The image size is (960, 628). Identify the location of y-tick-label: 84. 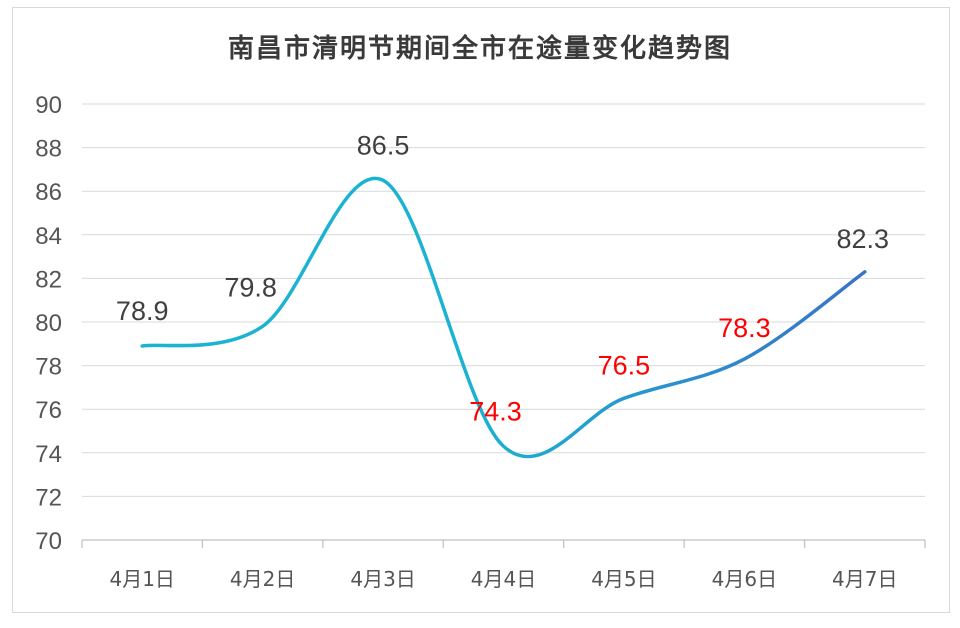
(48, 236).